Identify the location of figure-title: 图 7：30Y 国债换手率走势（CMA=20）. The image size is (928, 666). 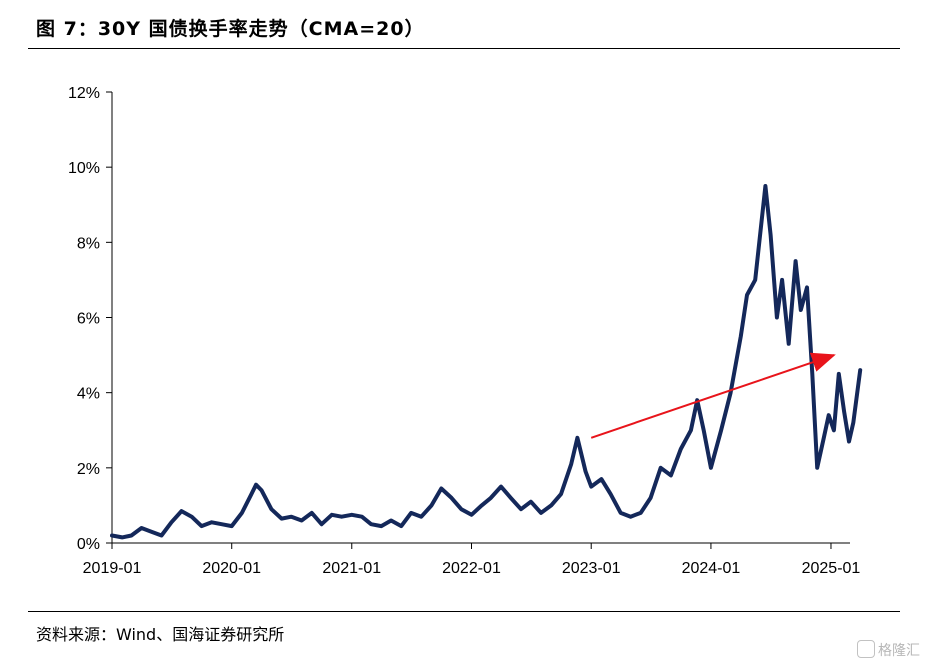
(230, 29).